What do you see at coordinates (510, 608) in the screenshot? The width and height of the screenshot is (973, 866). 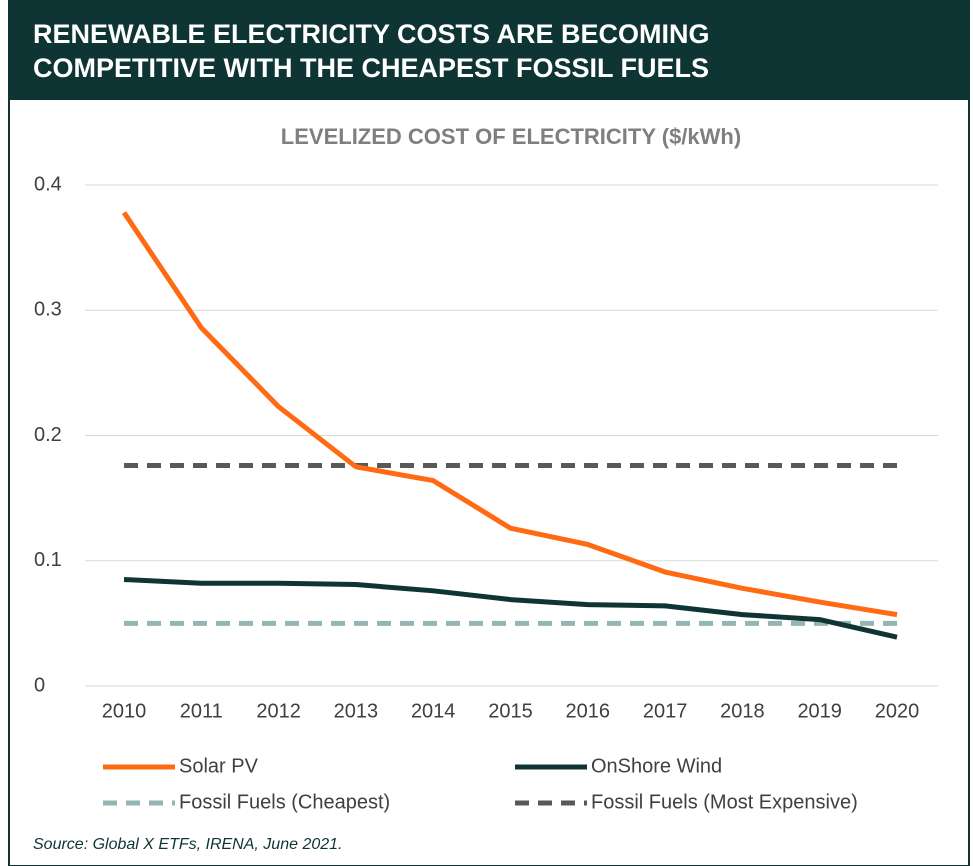 I see `series-line` at bounding box center [510, 608].